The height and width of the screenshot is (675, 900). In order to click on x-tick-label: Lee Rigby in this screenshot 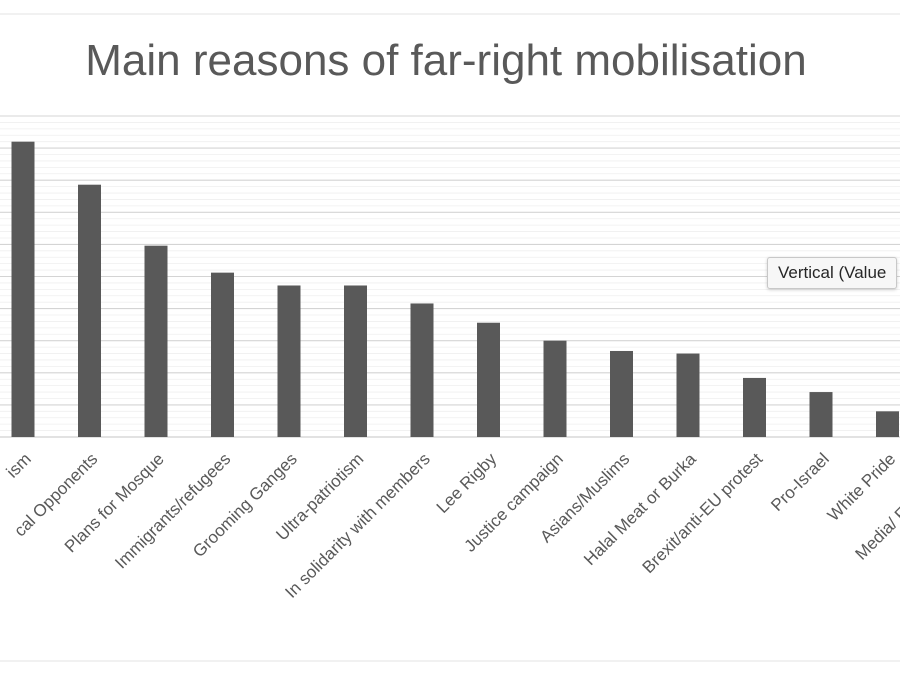, I will do `click(467, 483)`.